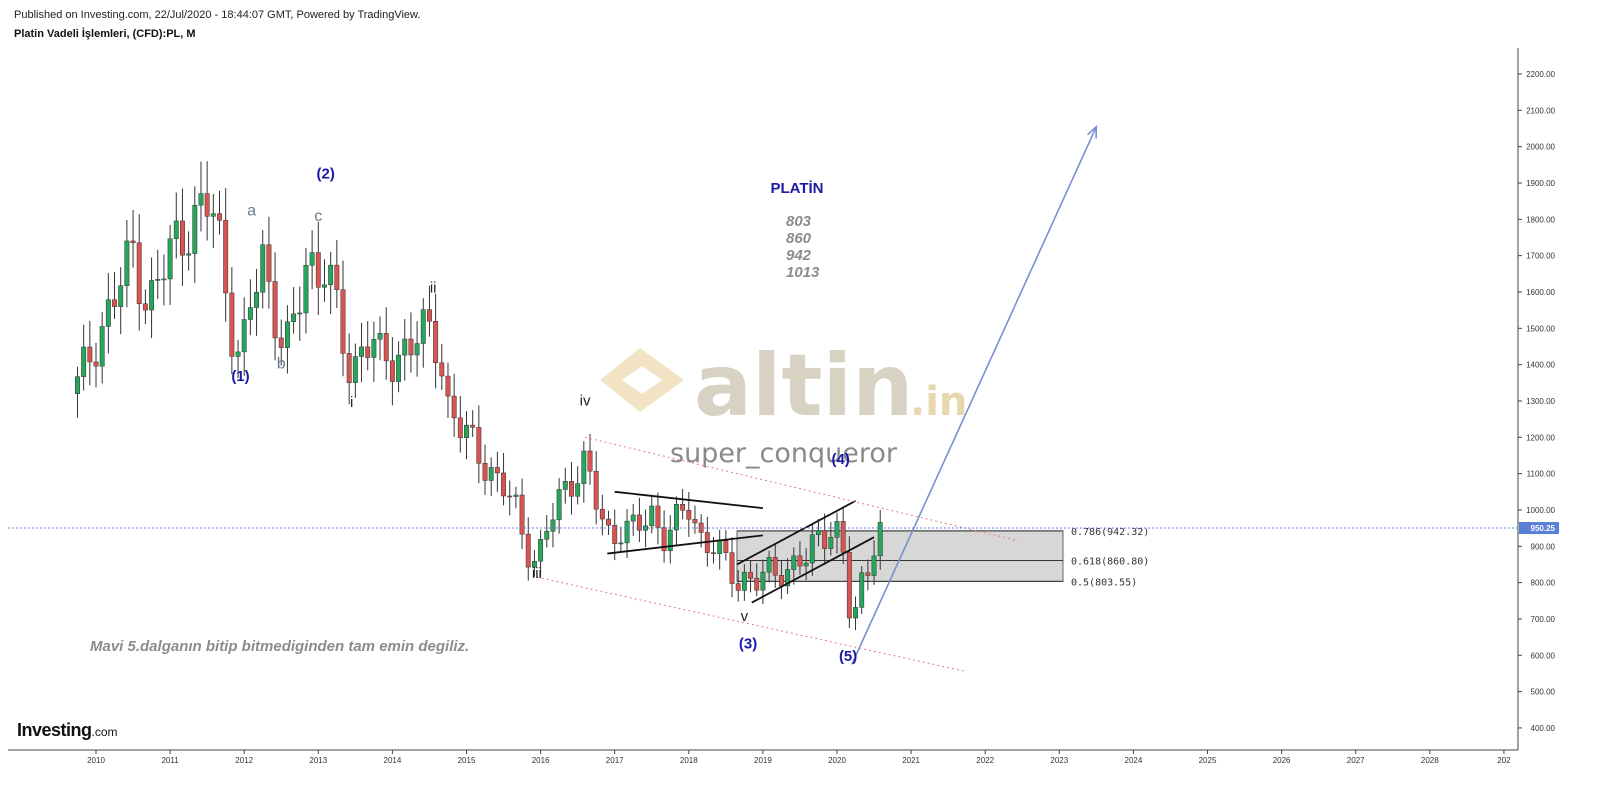 This screenshot has width=1600, height=786. I want to click on x-tick-label: 2015, so click(467, 760).